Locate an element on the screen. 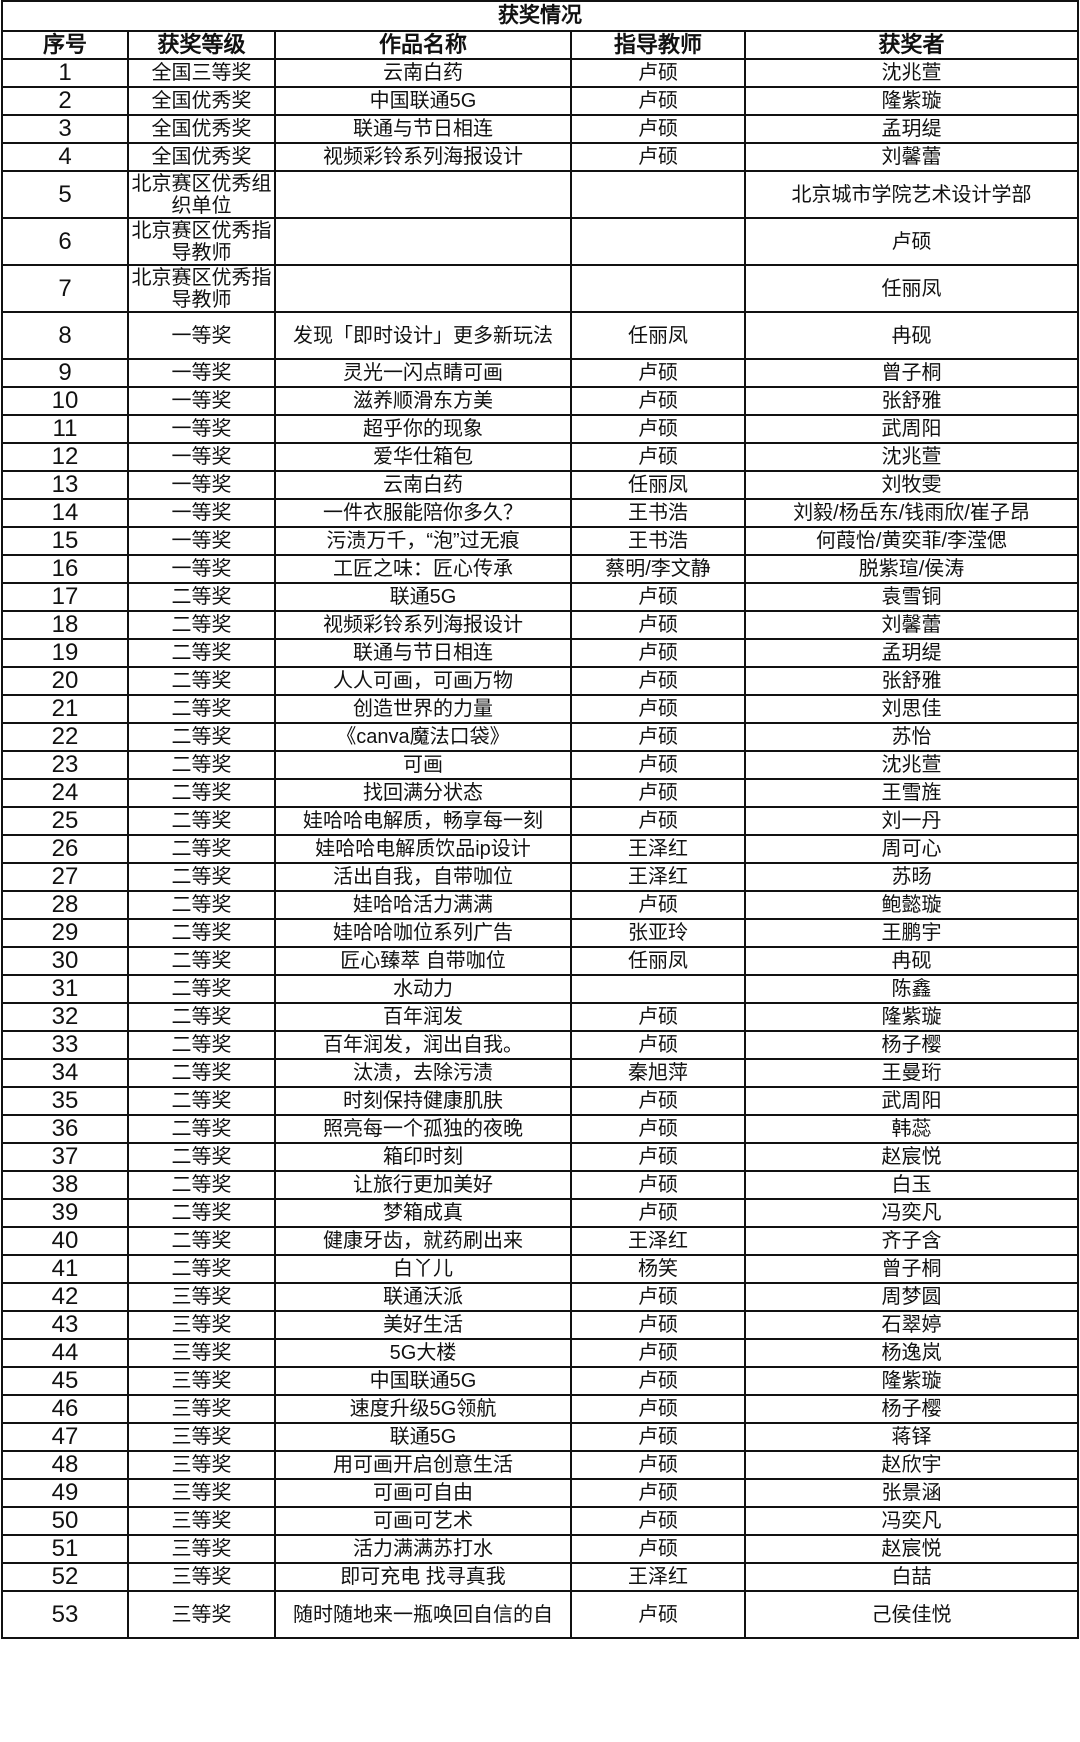  table-title: 获奖情况 is located at coordinates (540, 16).